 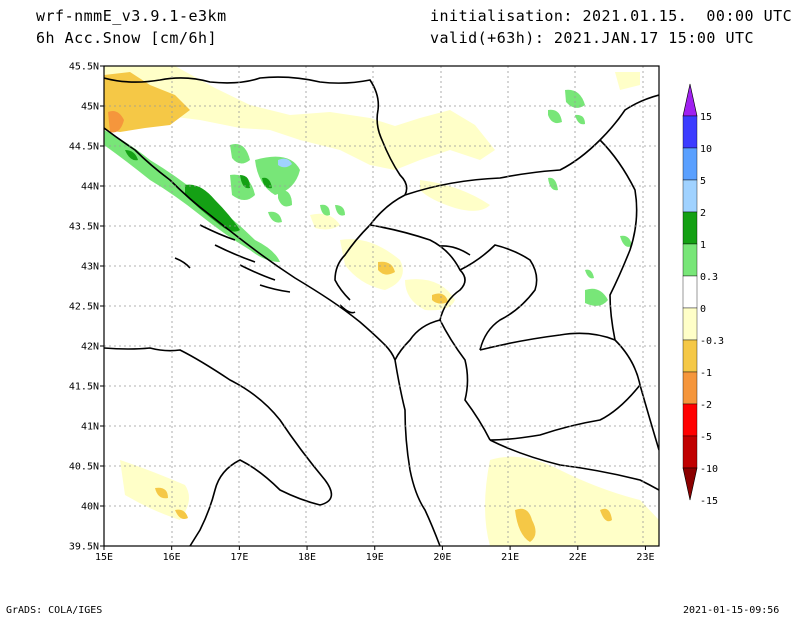 What do you see at coordinates (706, 405) in the screenshot?
I see `colorbar-level-label: -2` at bounding box center [706, 405].